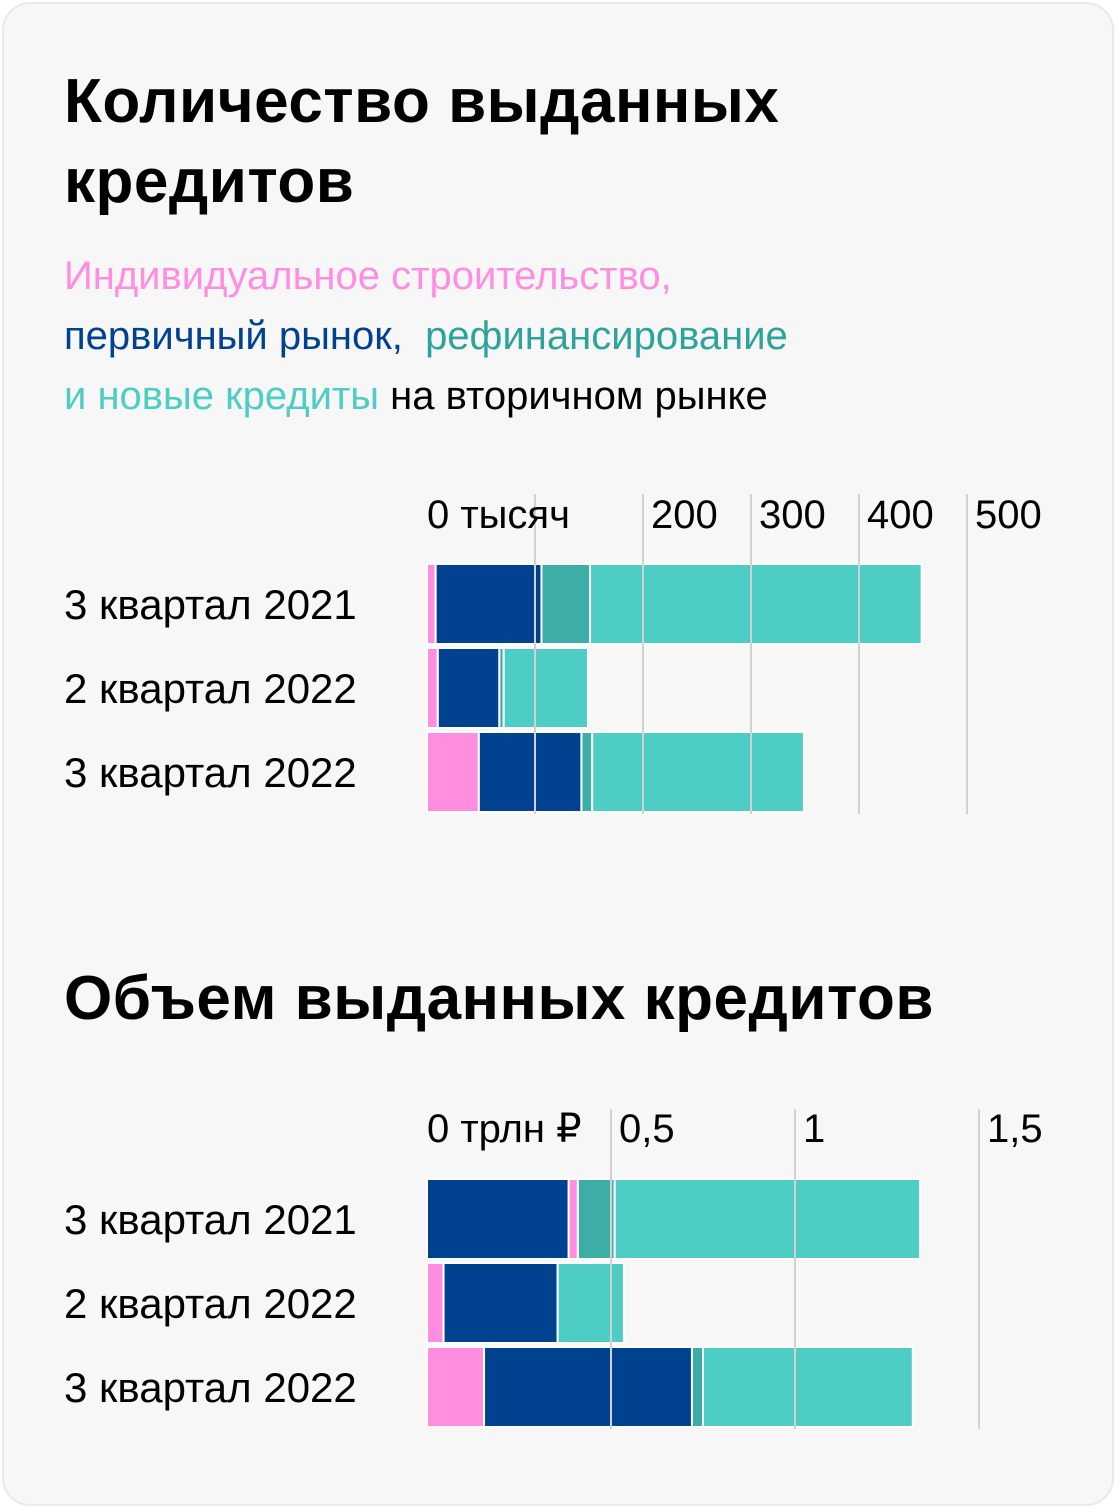 The image size is (1120, 1512). Describe the element at coordinates (422, 141) in the screenshot. I see `chart-title-count: Количество выданных кредитов` at that location.